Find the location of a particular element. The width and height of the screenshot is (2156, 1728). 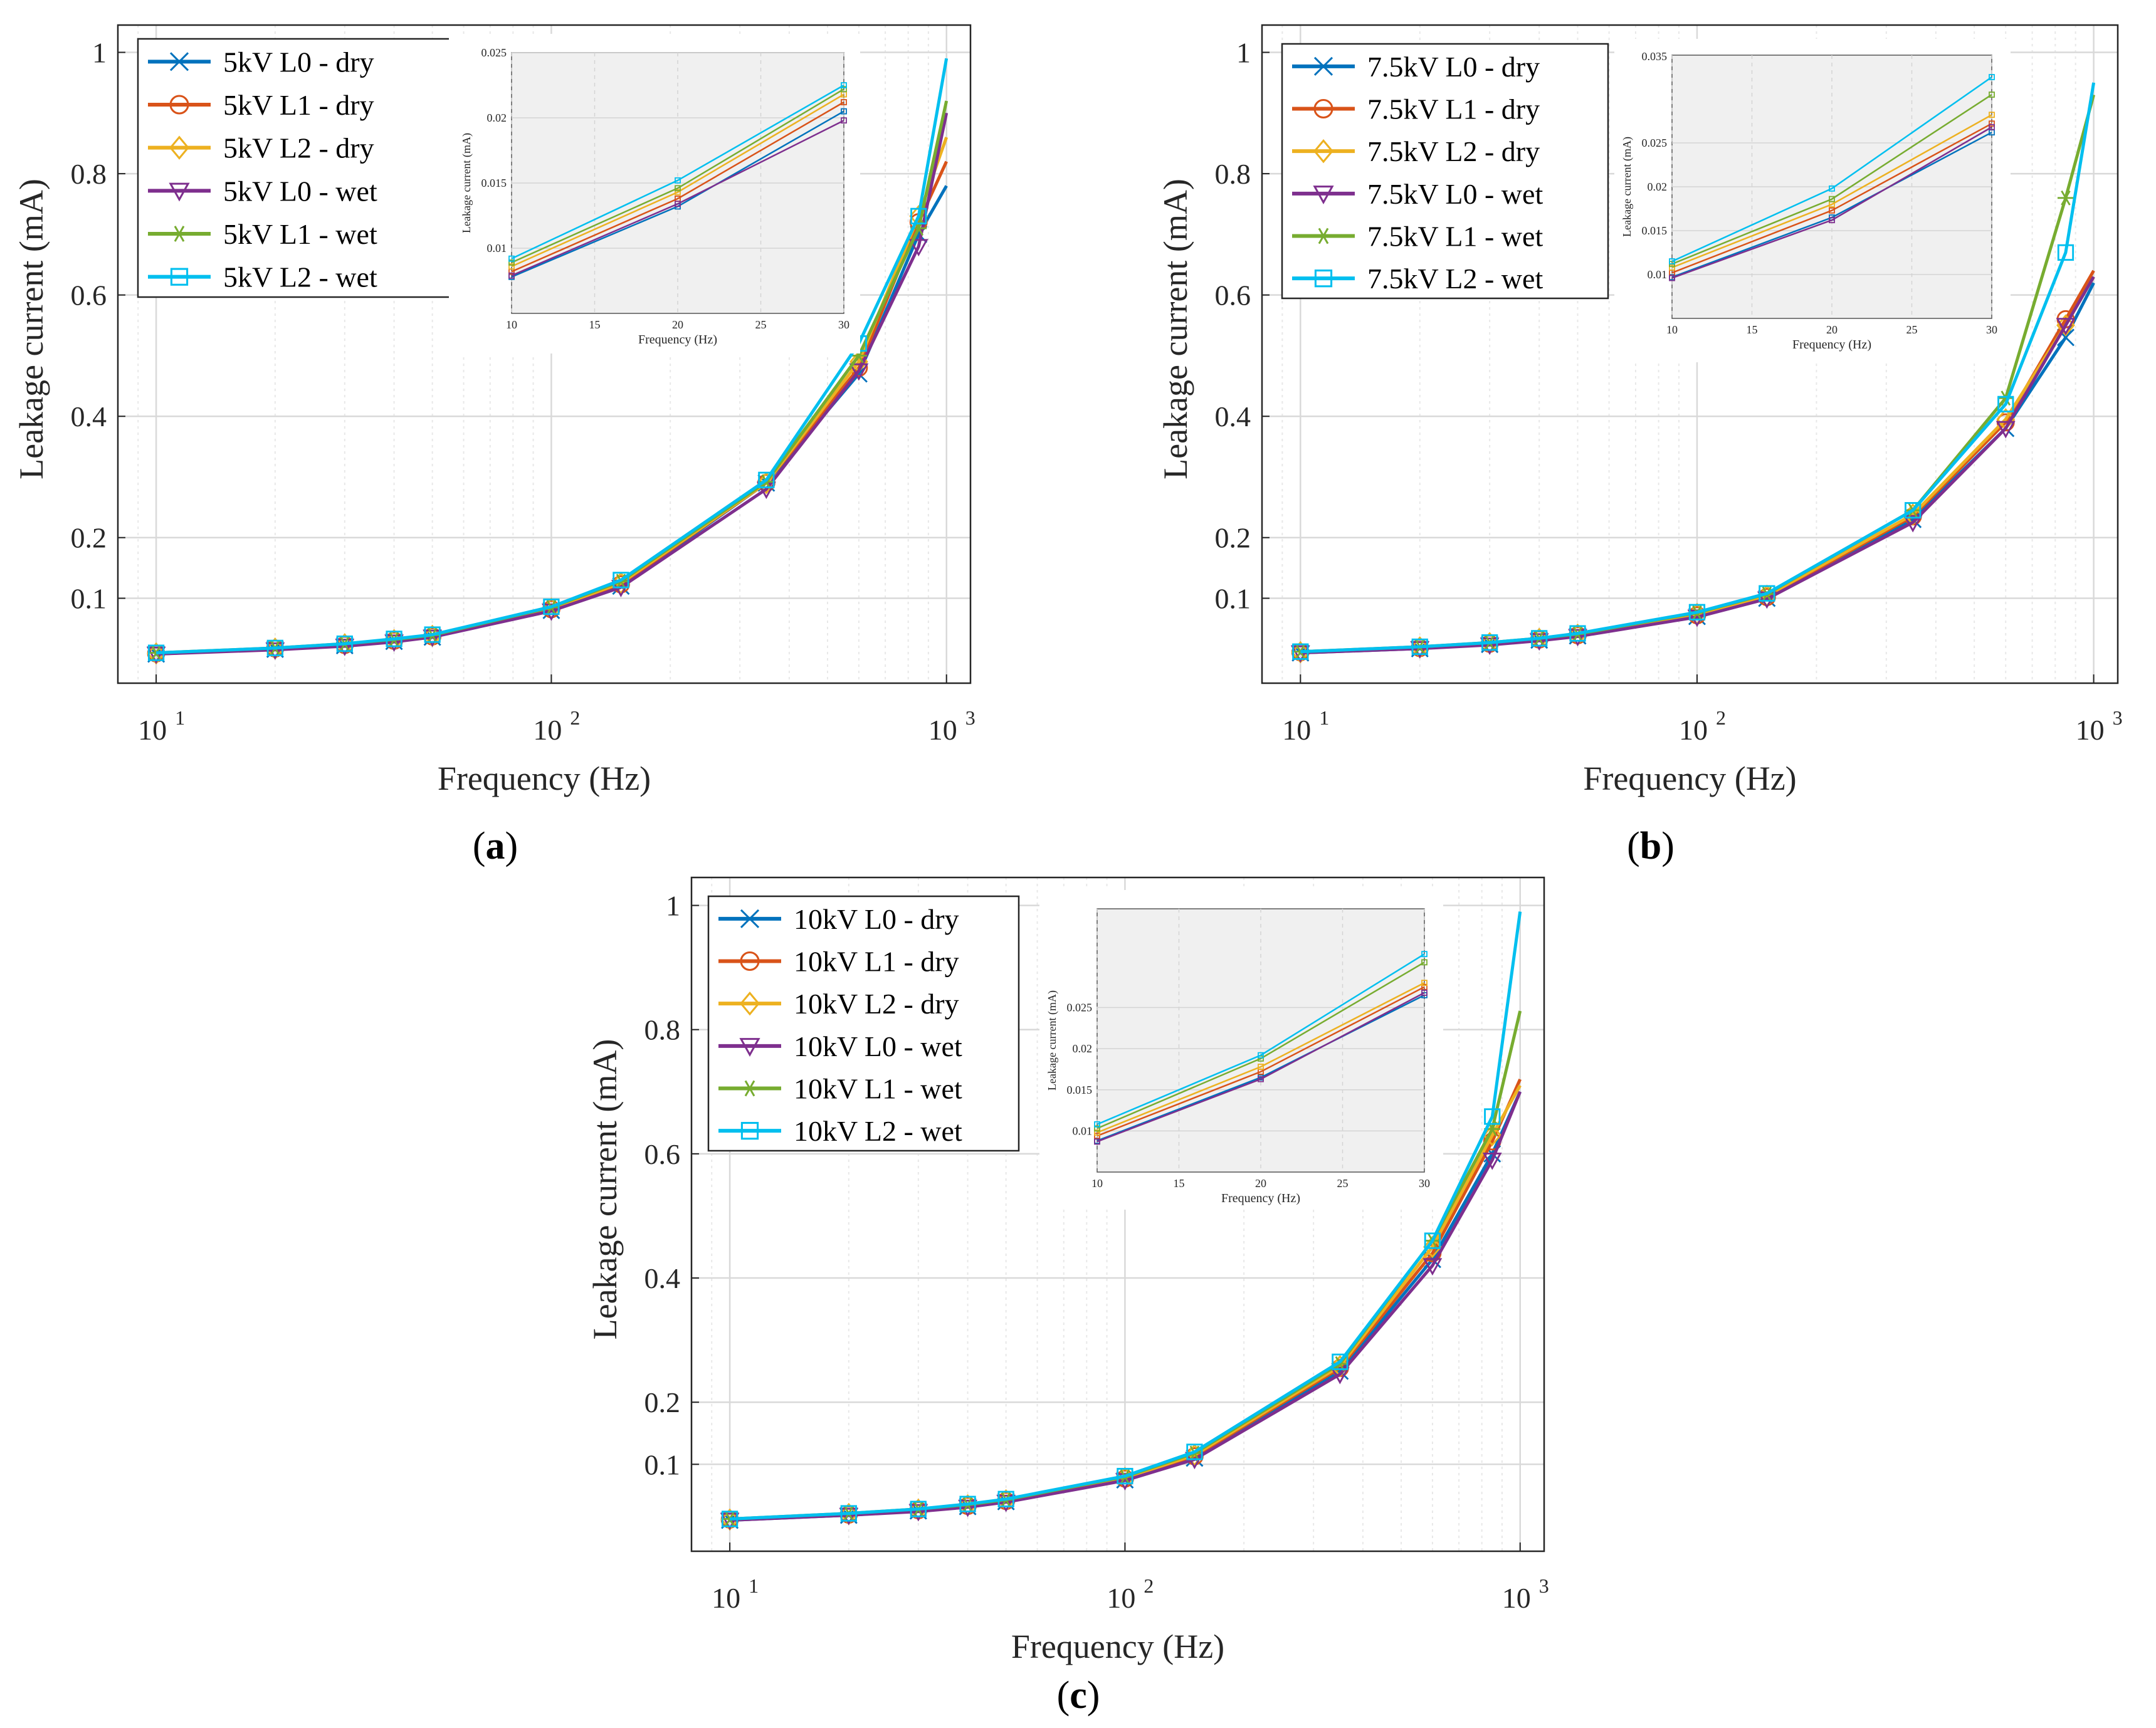

legend-label: 7.5kV L0 - dry is located at coordinates (1453, 67).